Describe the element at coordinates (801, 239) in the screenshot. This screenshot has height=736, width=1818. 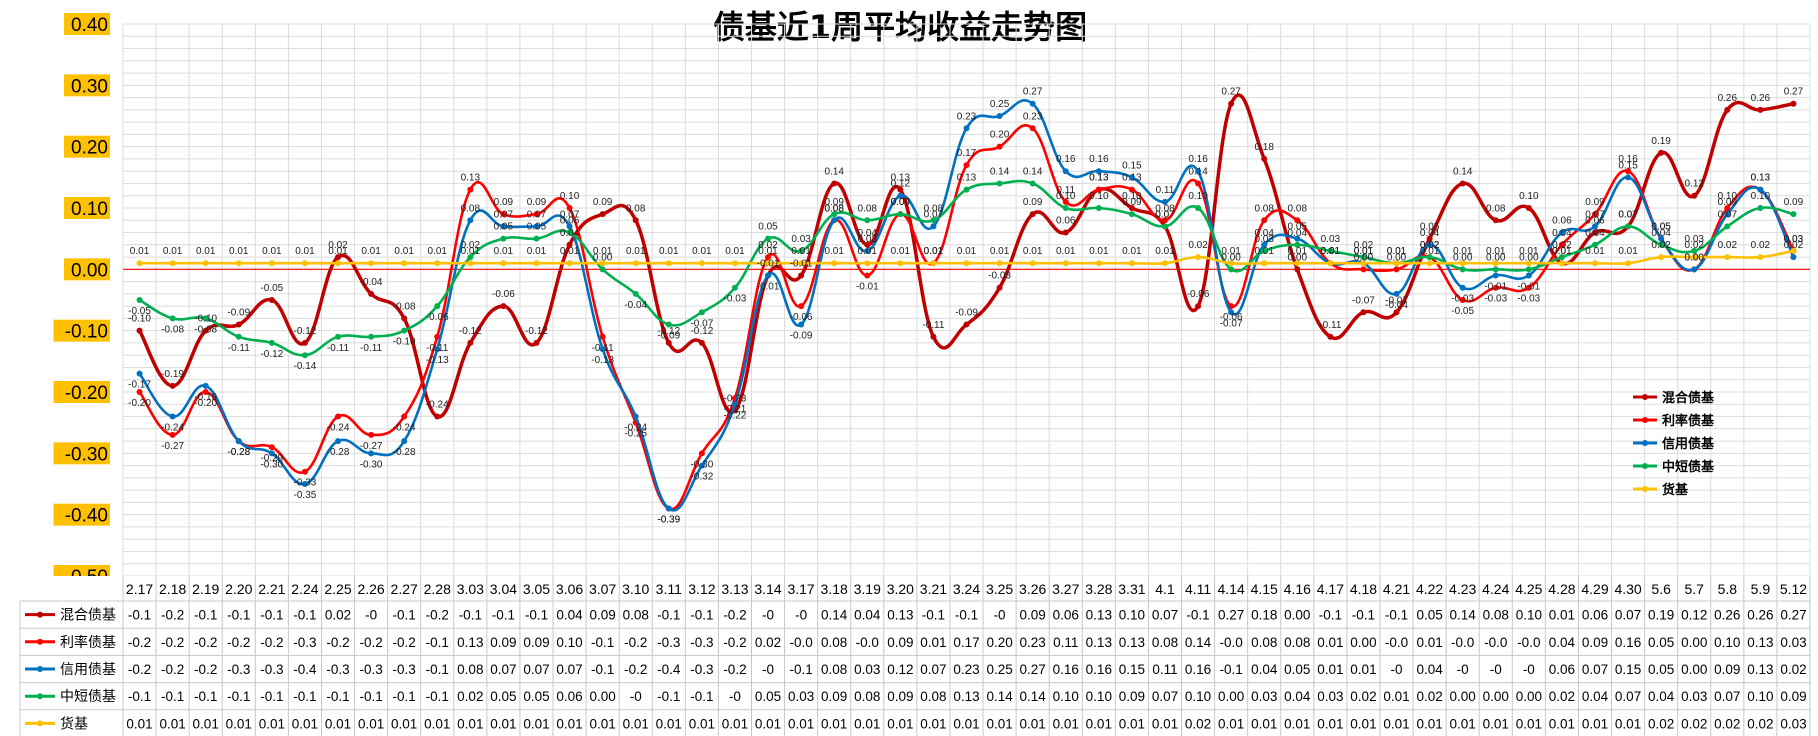
I see `data-label: 0.03` at that location.